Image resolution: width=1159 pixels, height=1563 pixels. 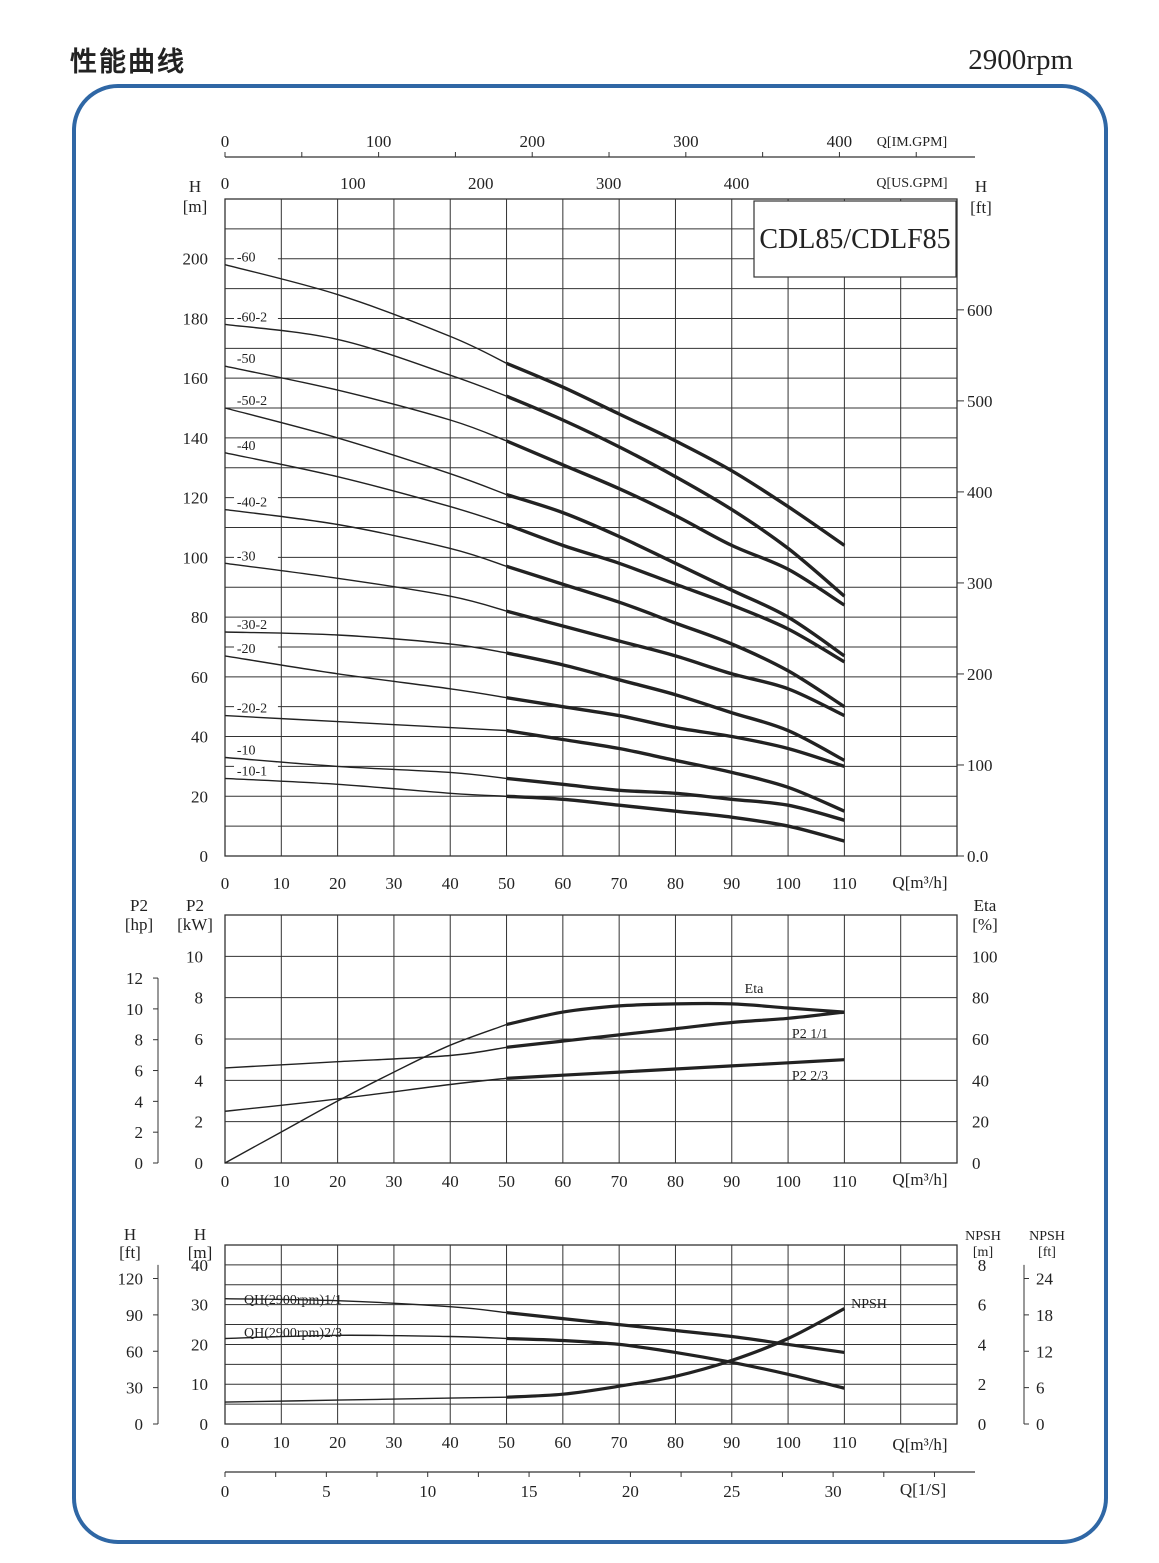 What do you see at coordinates (199, 1080) in the screenshot?
I see `kw-tick-label: 4` at bounding box center [199, 1080].